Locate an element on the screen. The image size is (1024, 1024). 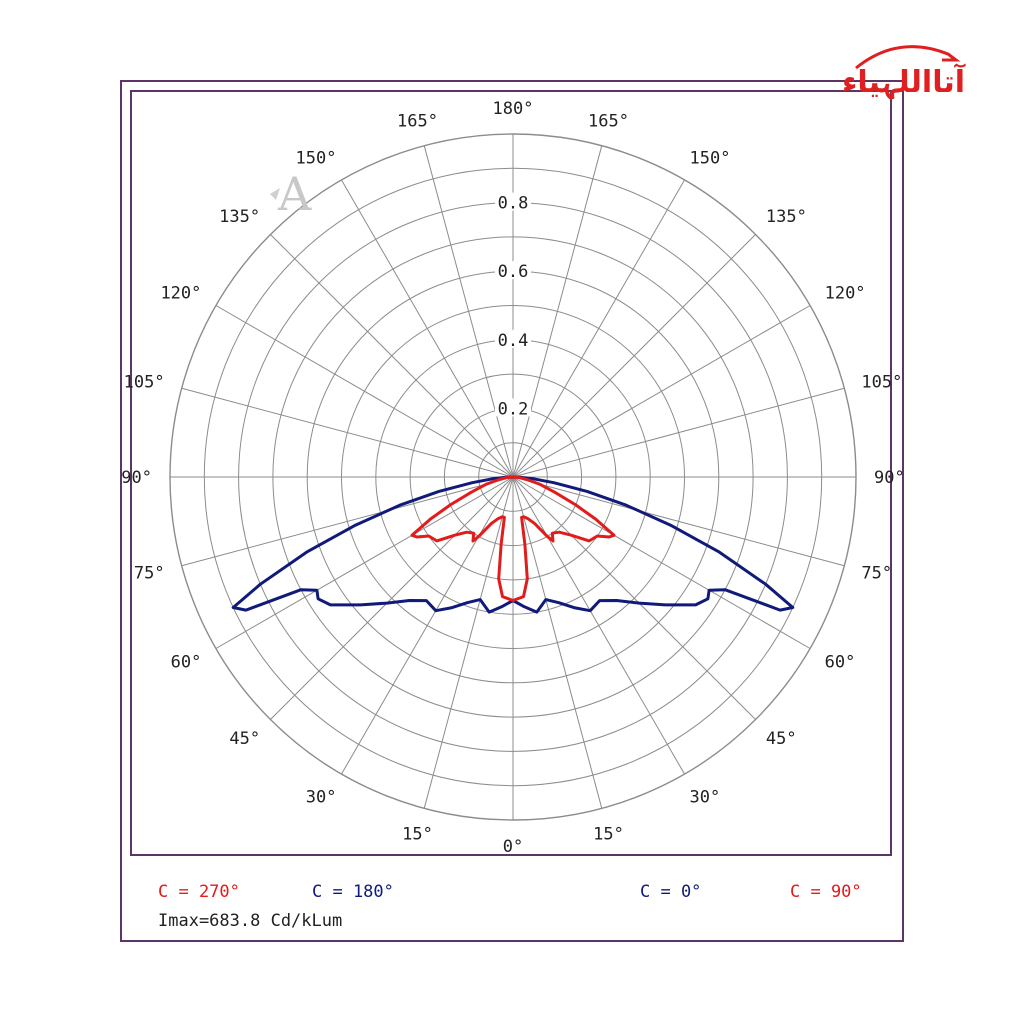
radial-tick-label: 0.2 is located at coordinates (513, 409).